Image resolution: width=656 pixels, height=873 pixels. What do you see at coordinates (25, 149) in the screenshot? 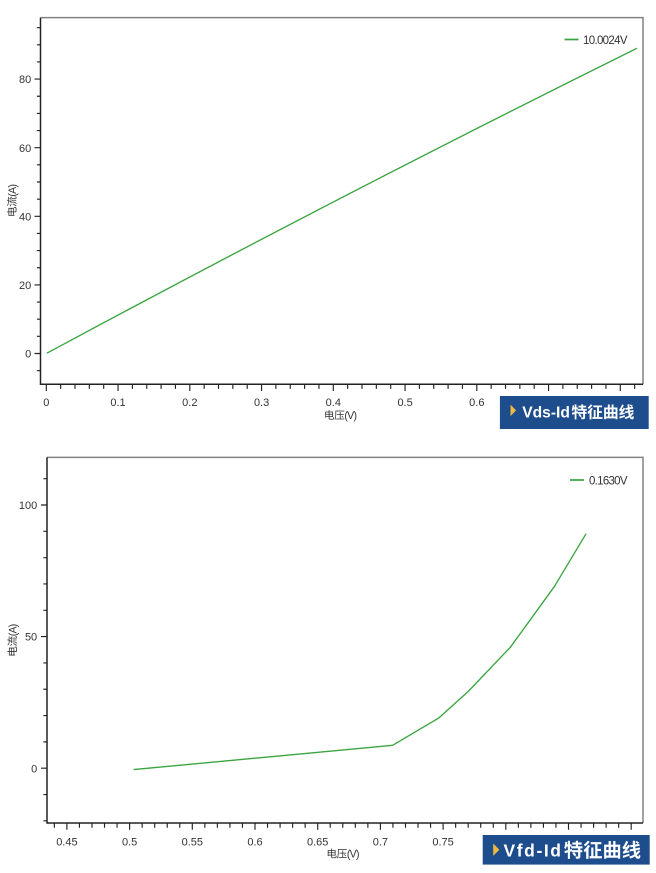
I see `svg-text: 60` at bounding box center [25, 149].